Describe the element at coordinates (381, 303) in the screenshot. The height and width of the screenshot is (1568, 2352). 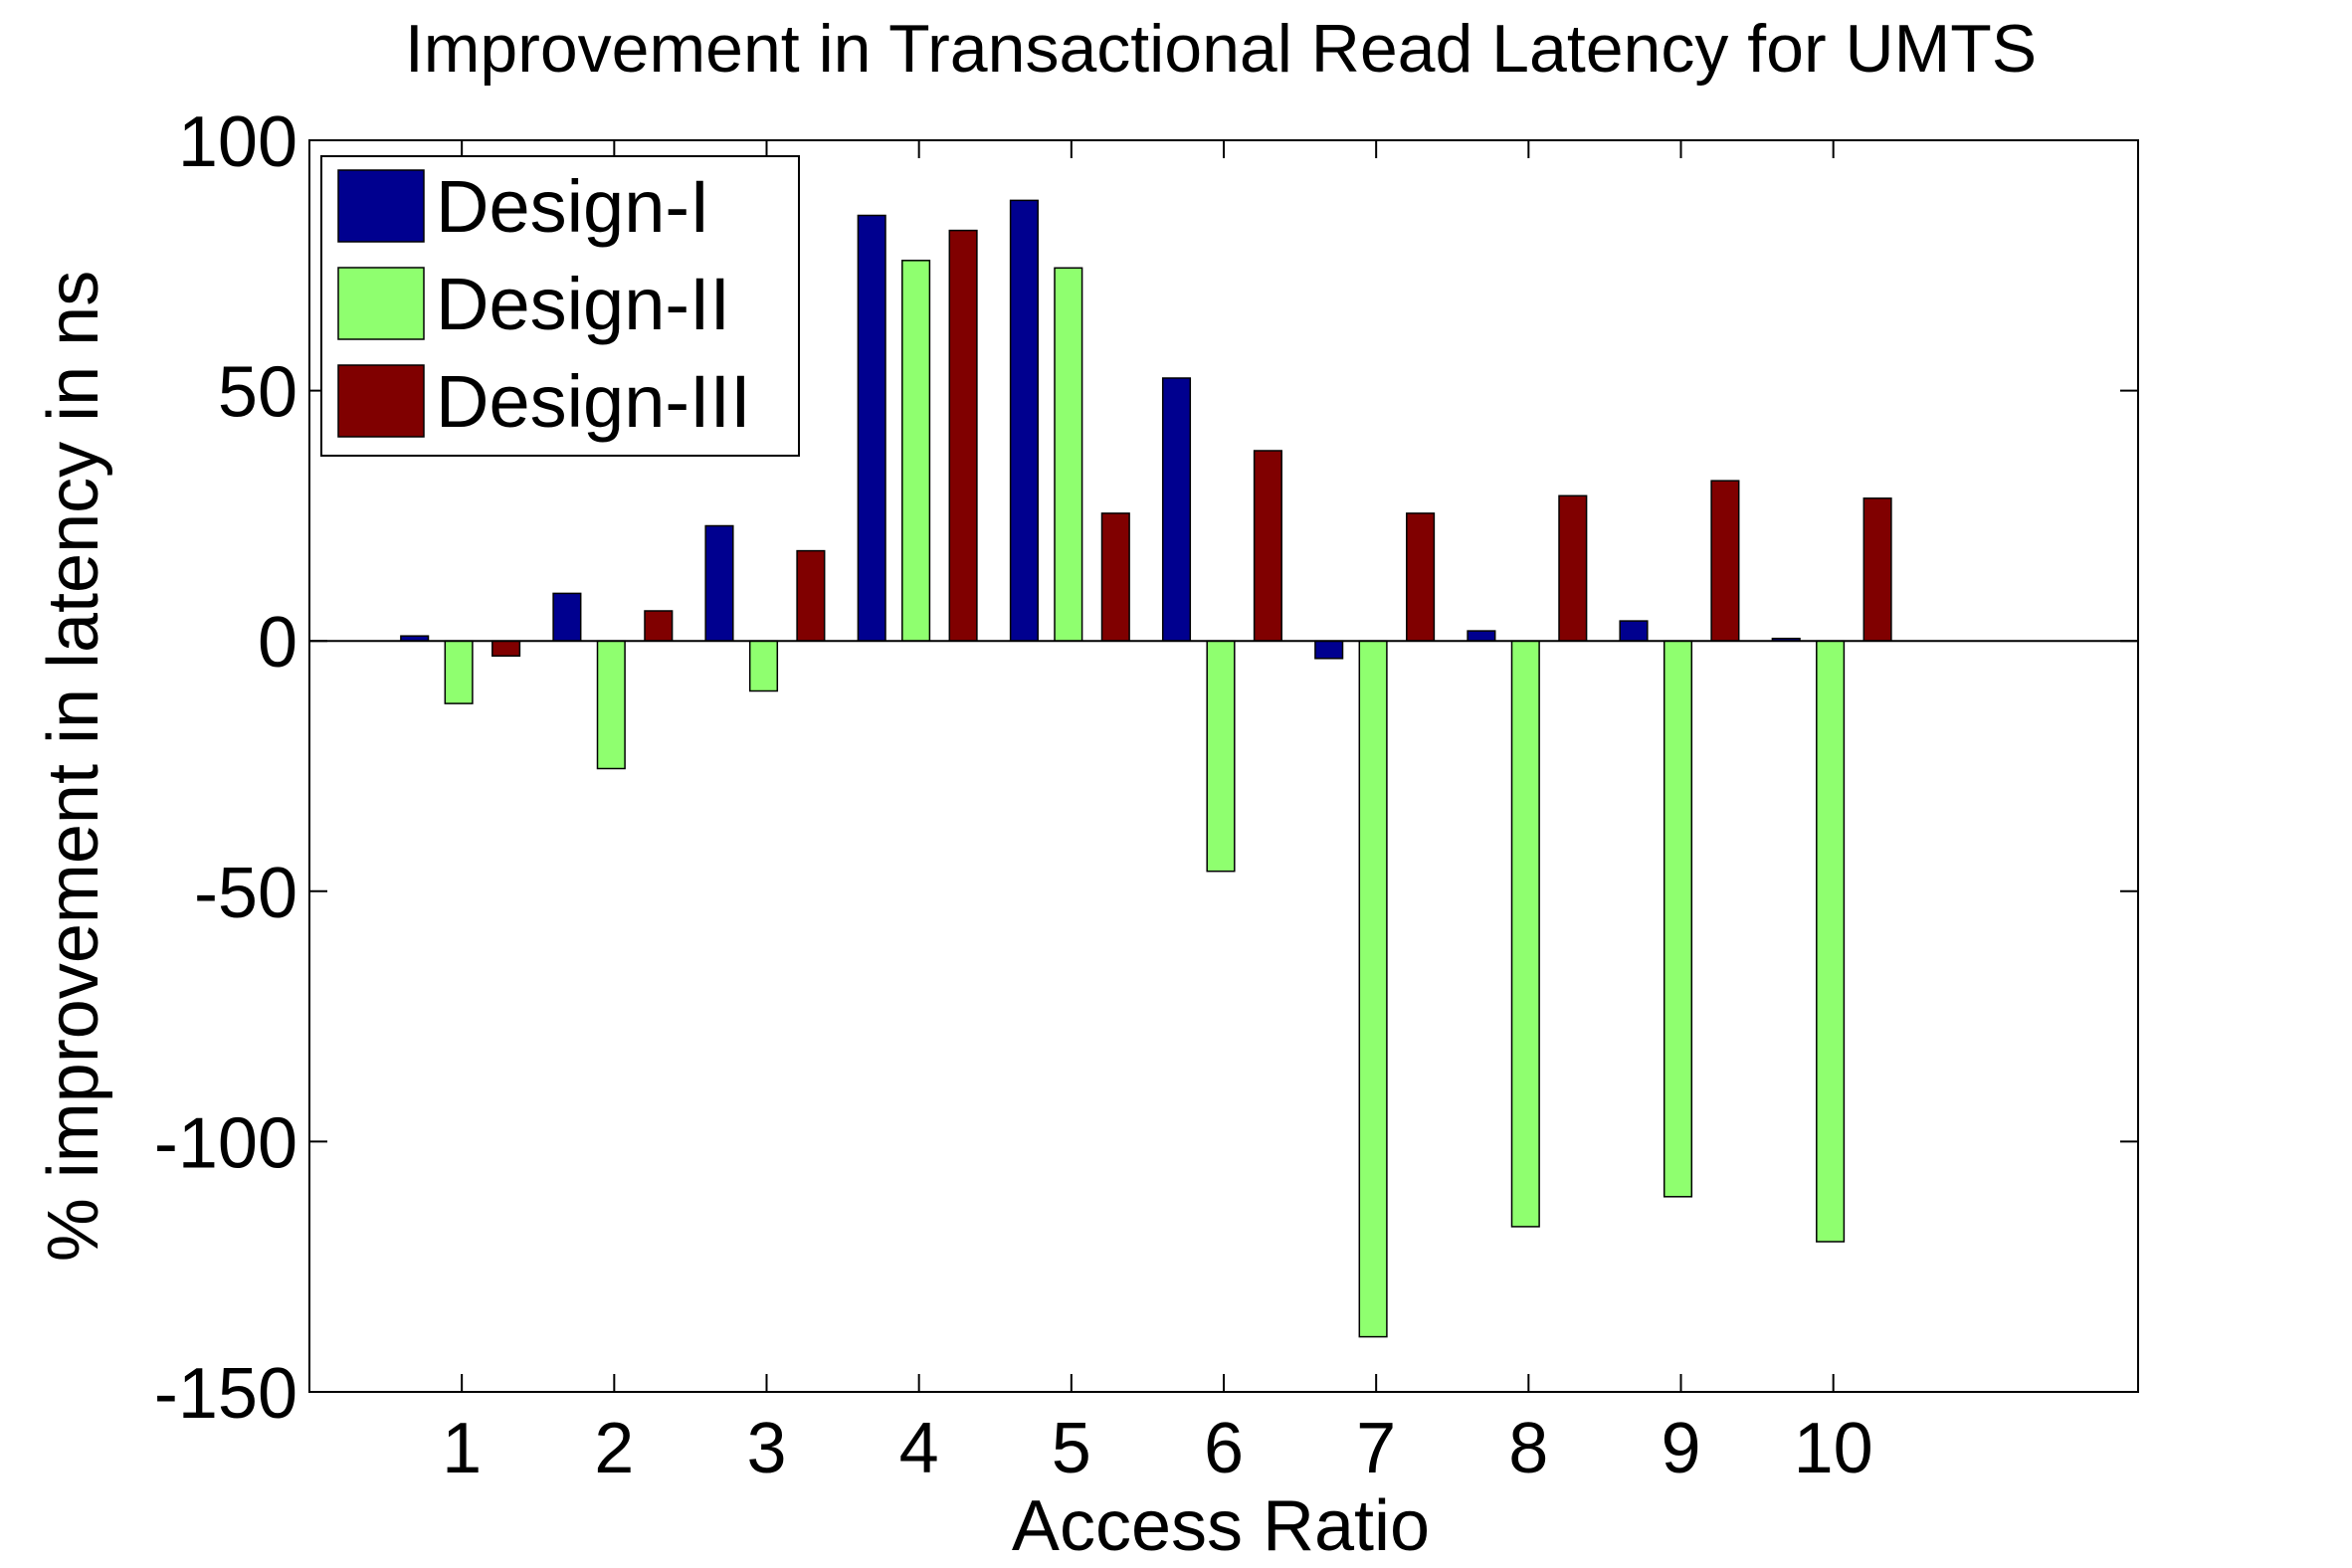
I see `legend-swatch-design-ii` at that location.